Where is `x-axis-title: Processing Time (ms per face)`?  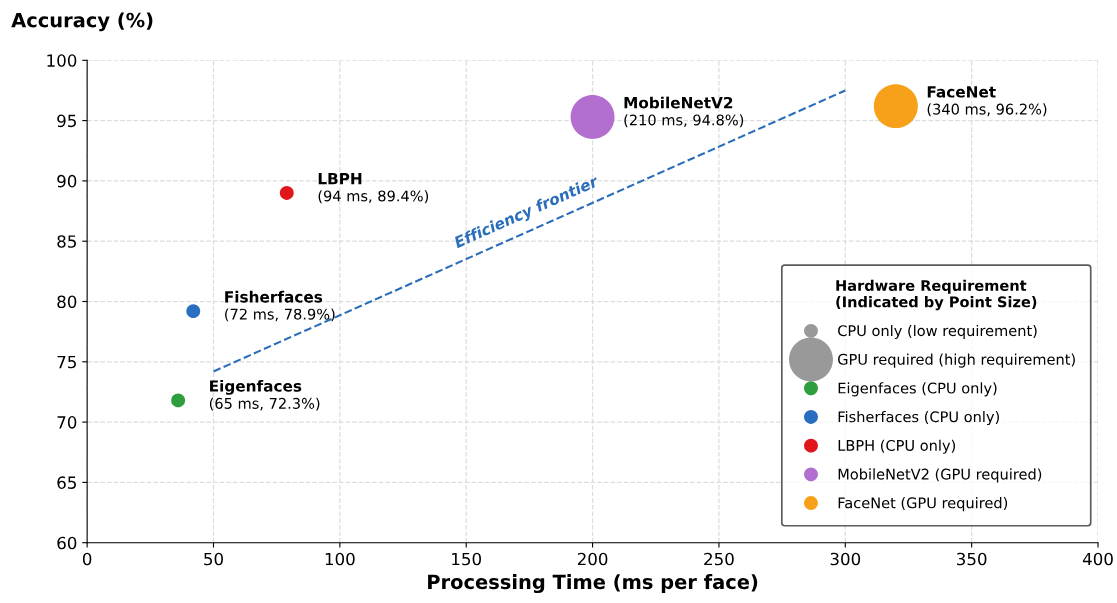
x-axis-title: Processing Time (ms per face) is located at coordinates (593, 584).